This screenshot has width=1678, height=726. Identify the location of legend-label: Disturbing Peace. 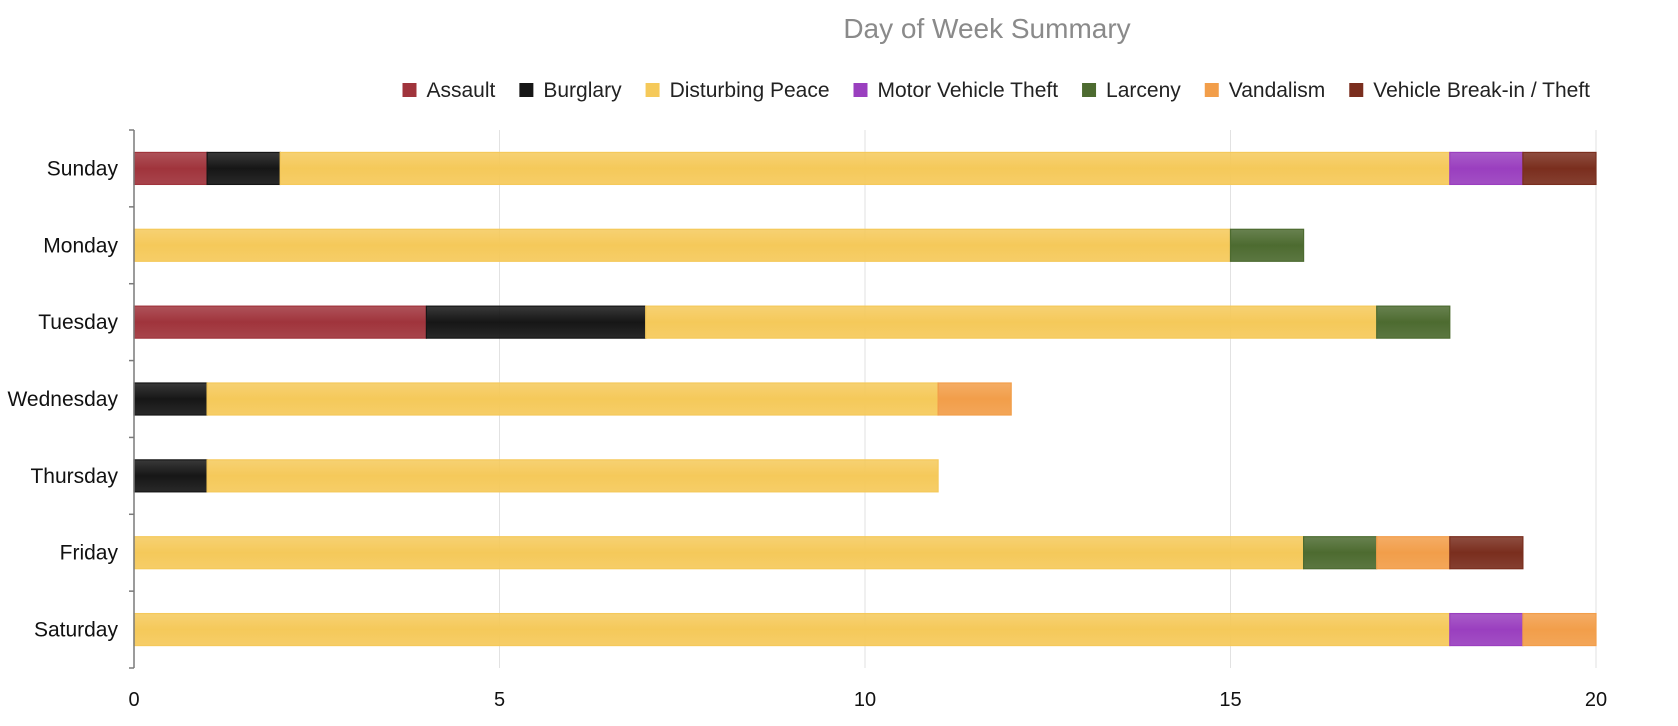
(750, 90).